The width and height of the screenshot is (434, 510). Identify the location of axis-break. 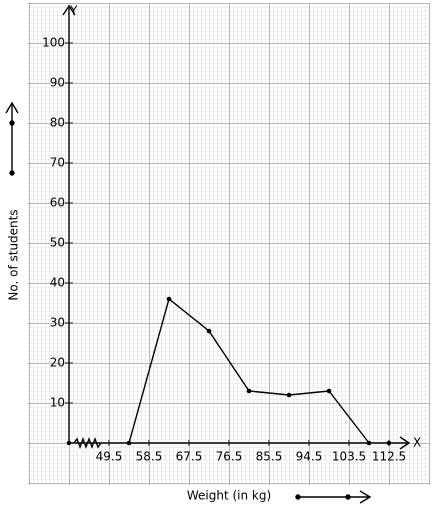
(87, 443).